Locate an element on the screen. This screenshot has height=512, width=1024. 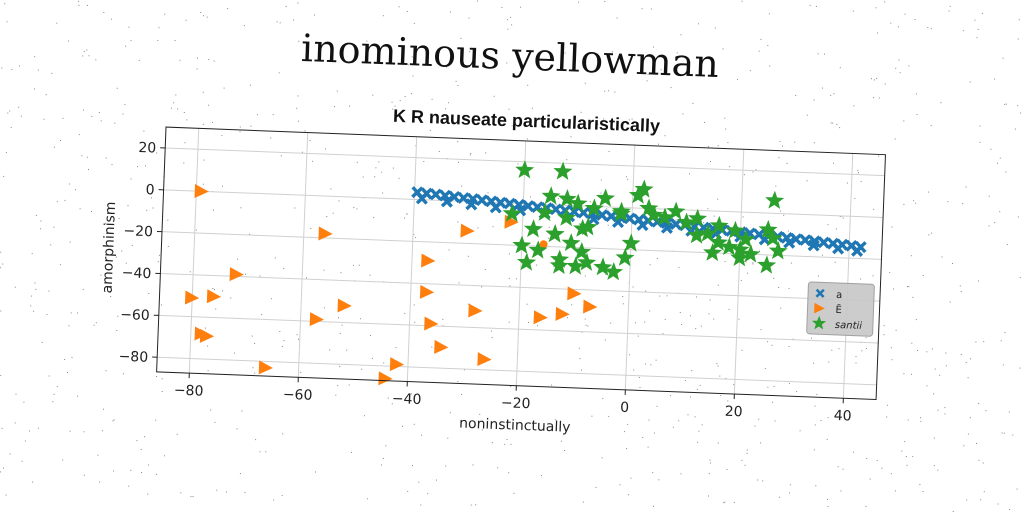
y-tick-label: 20 is located at coordinates (147, 148).